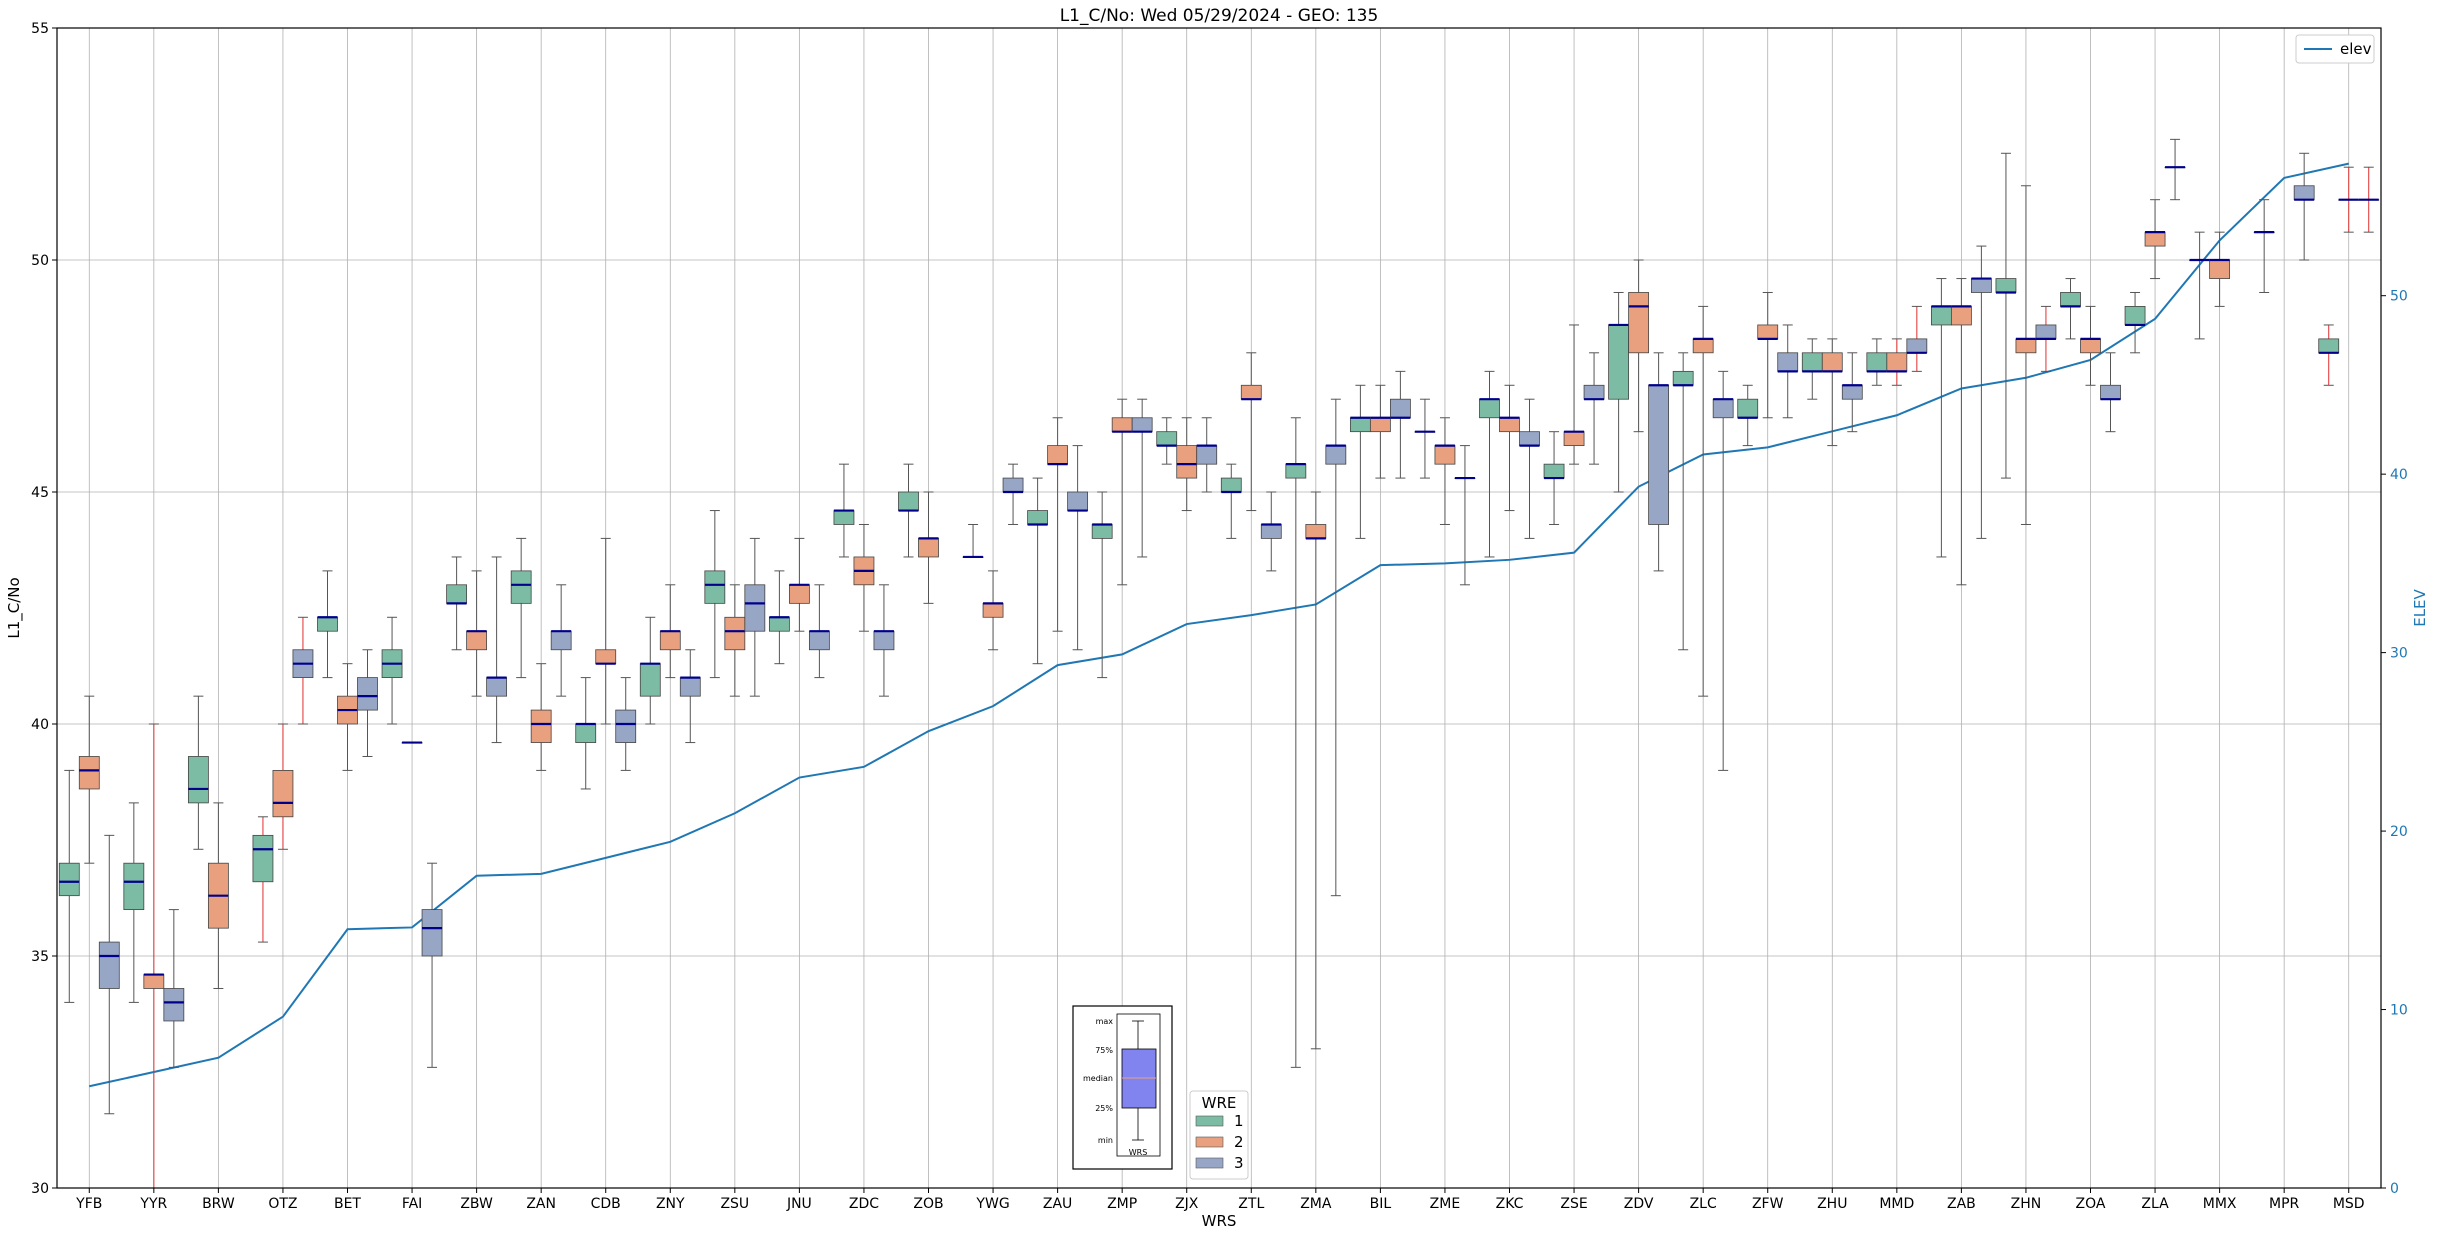 This screenshot has width=2439, height=1243. Describe the element at coordinates (1723, 570) in the screenshot. I see `box-zlc-wre3` at that location.